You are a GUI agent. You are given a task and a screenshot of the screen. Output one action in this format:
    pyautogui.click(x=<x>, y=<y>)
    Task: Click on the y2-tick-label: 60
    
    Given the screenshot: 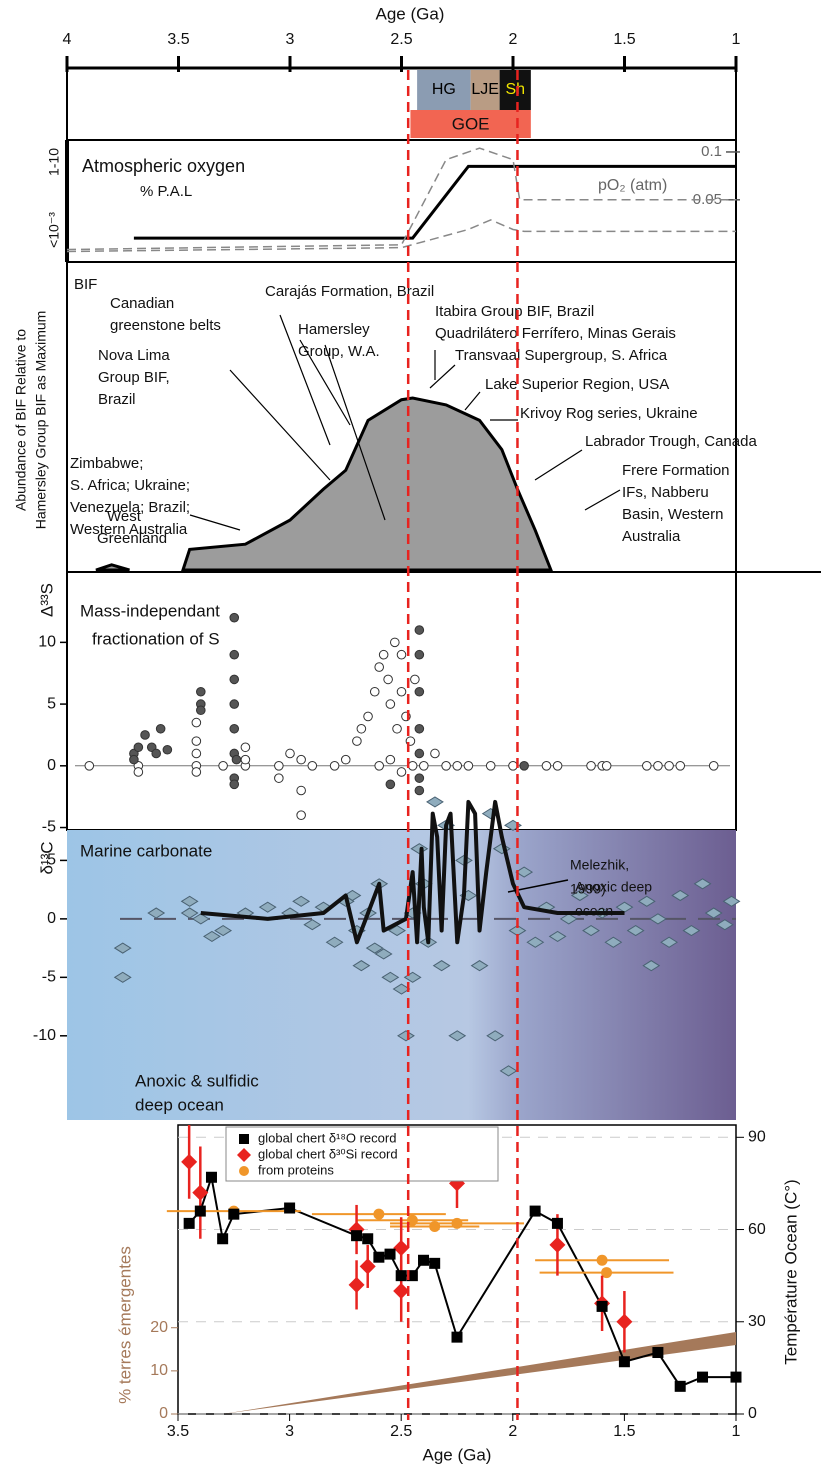 What is the action you would take?
    pyautogui.click(x=757, y=1229)
    